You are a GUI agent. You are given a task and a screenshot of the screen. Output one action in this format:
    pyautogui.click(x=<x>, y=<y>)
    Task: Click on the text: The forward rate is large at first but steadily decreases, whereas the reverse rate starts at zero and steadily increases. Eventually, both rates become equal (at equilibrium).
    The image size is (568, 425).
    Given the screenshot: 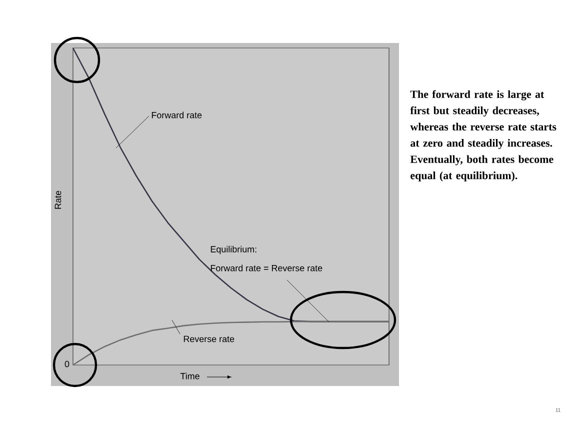 What is the action you would take?
    pyautogui.click(x=483, y=136)
    